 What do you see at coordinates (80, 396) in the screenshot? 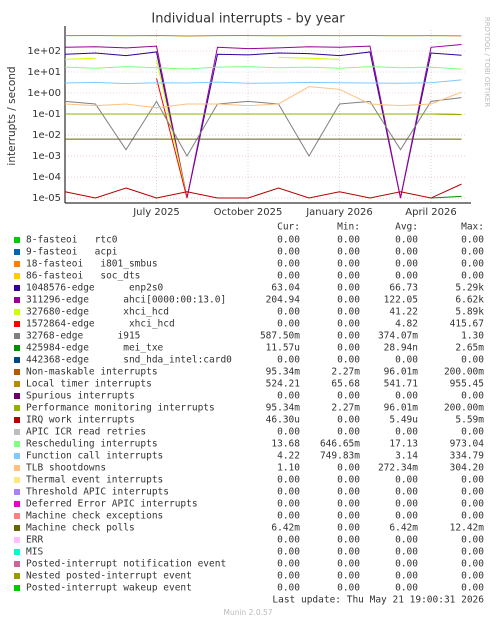
I see `legend-label: Spurious interrupts` at bounding box center [80, 396].